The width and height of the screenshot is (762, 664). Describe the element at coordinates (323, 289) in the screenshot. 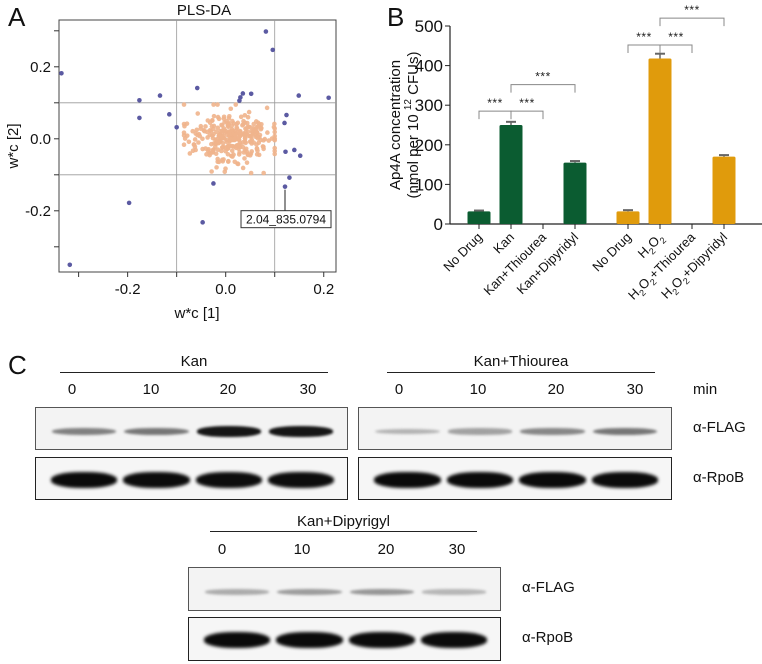

I see `x-tick-label: 0.2` at that location.